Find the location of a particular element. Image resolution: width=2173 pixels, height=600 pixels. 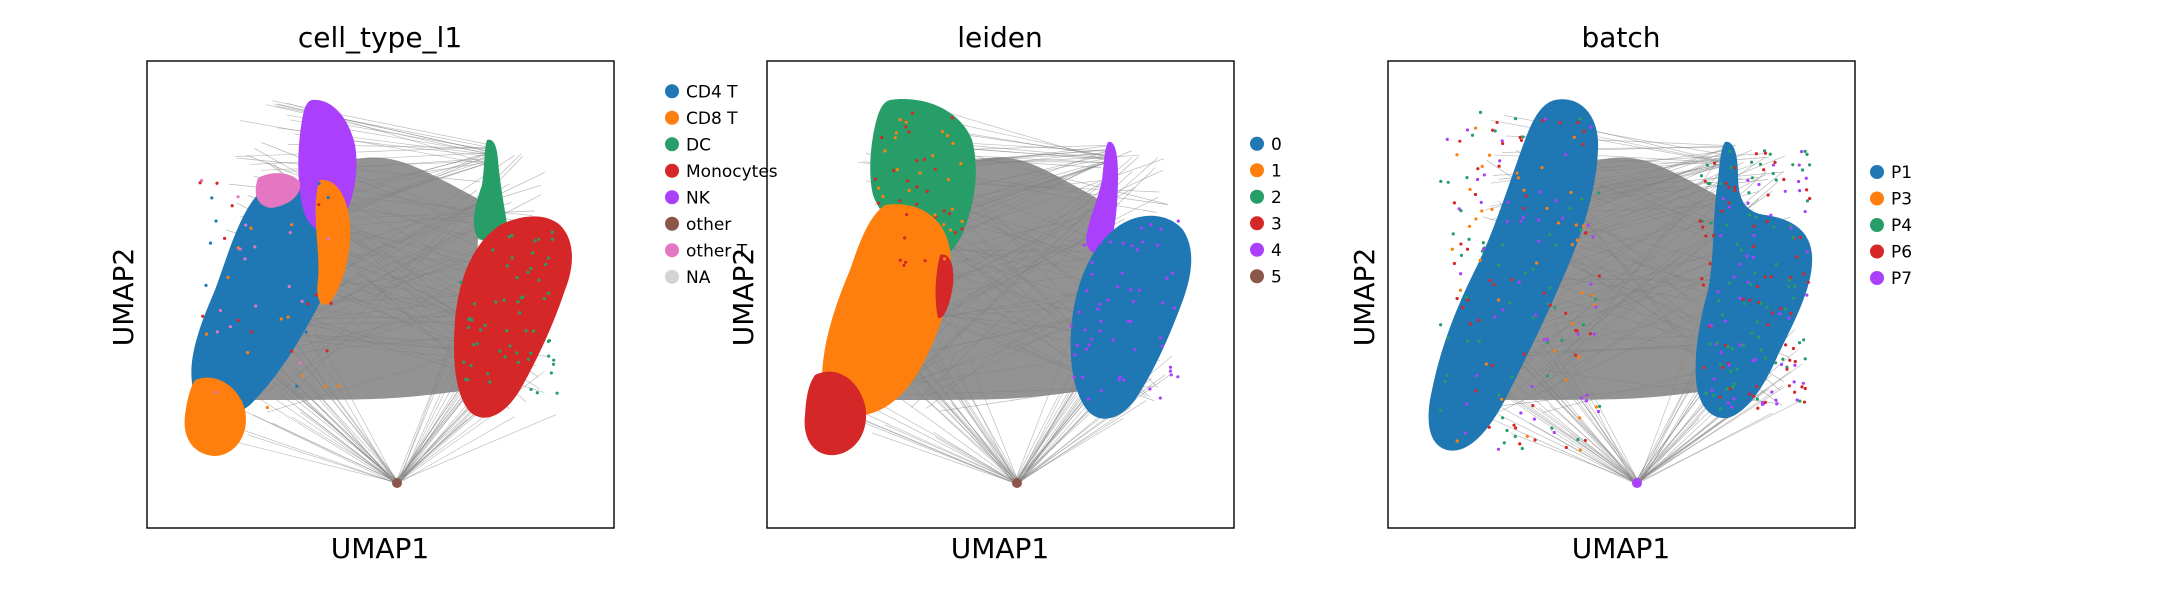

cluster-dc is located at coordinates (490, 190).